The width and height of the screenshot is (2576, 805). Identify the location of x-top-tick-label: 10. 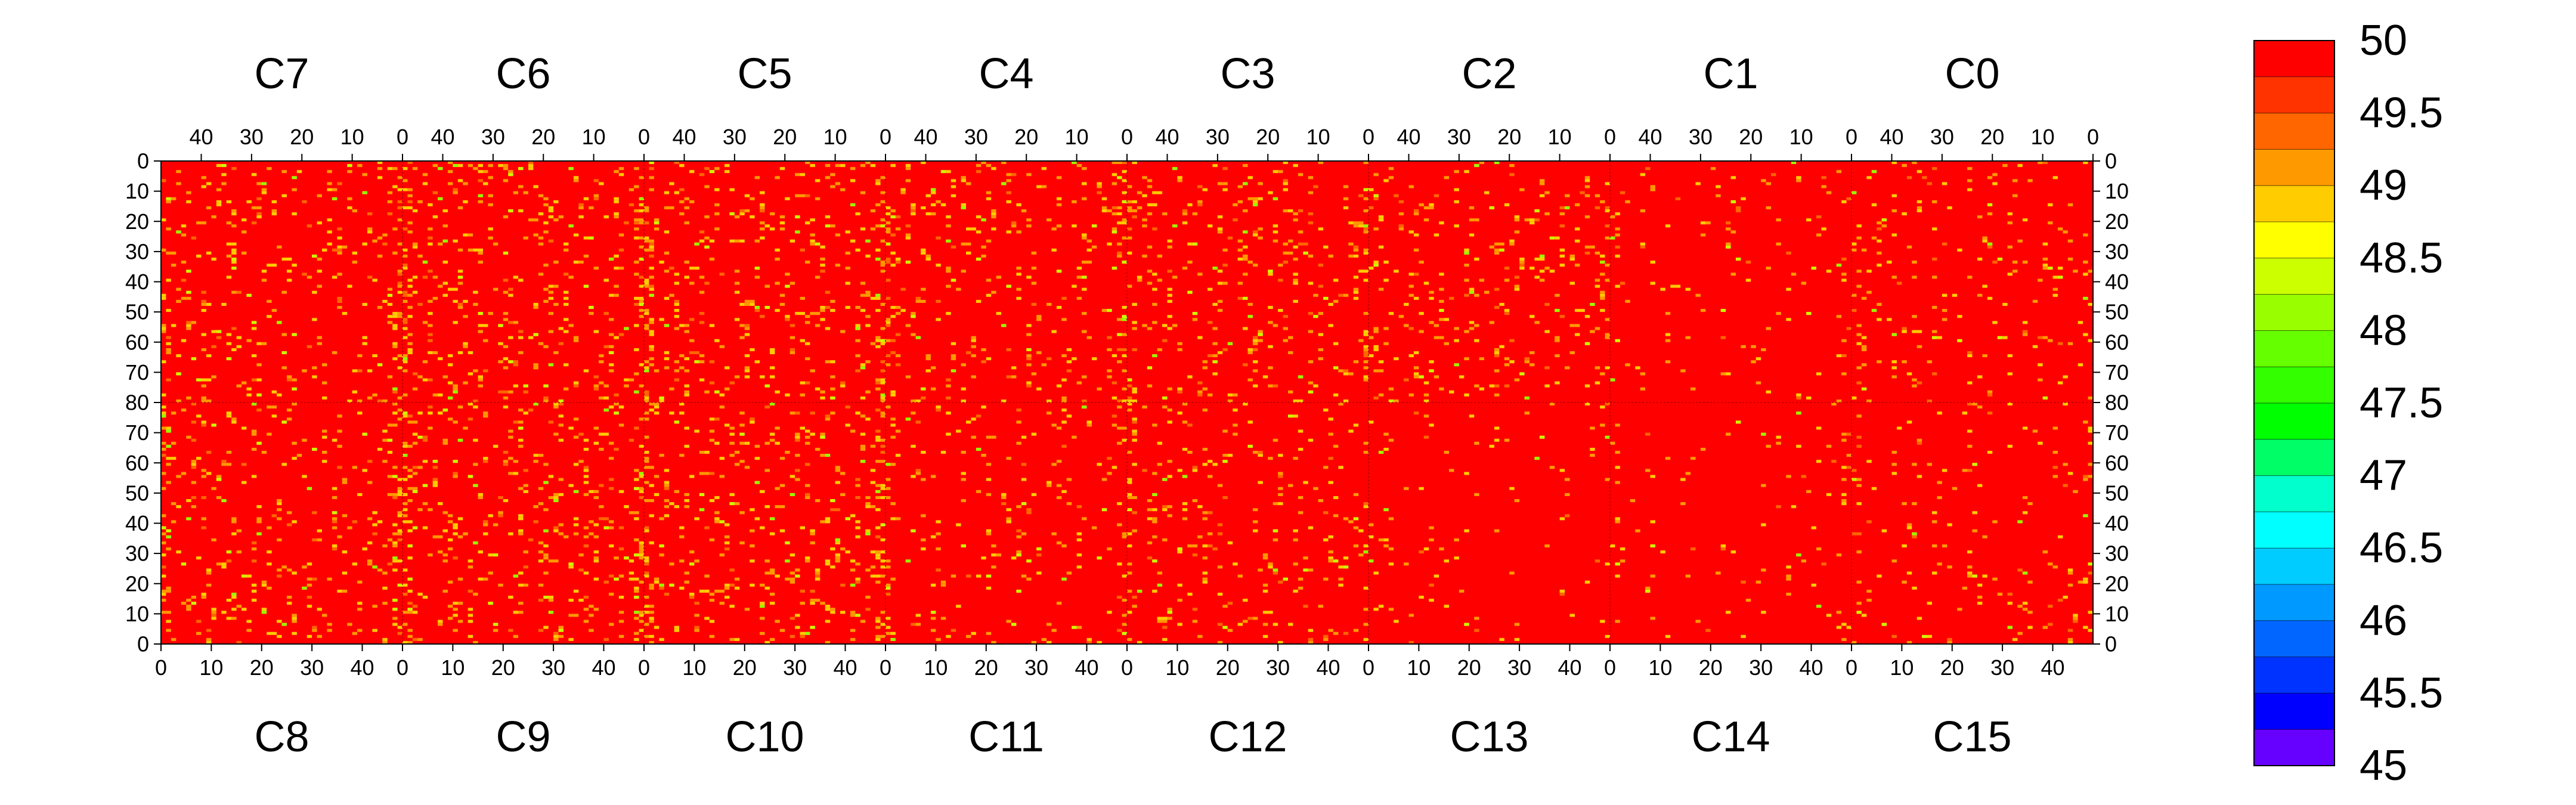
(594, 137).